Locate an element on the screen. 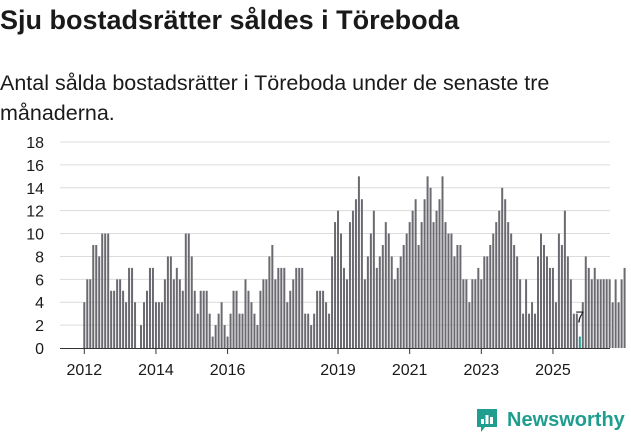  chart-title: Sju bostadsrätter såldes i Töreboda is located at coordinates (230, 20).